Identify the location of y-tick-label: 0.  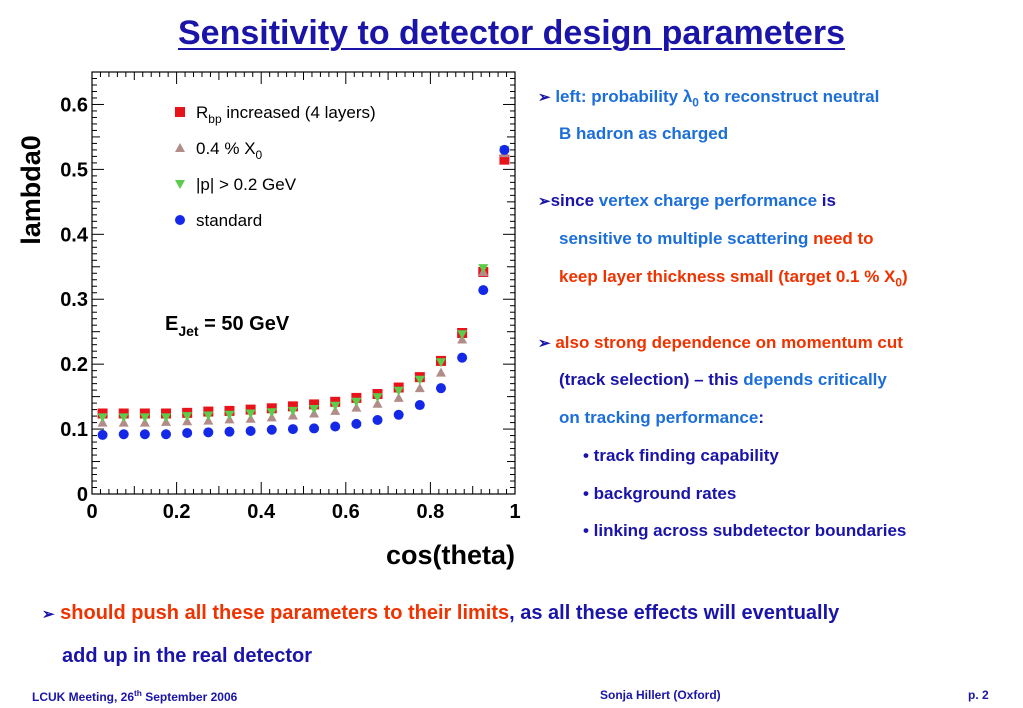
(82, 495).